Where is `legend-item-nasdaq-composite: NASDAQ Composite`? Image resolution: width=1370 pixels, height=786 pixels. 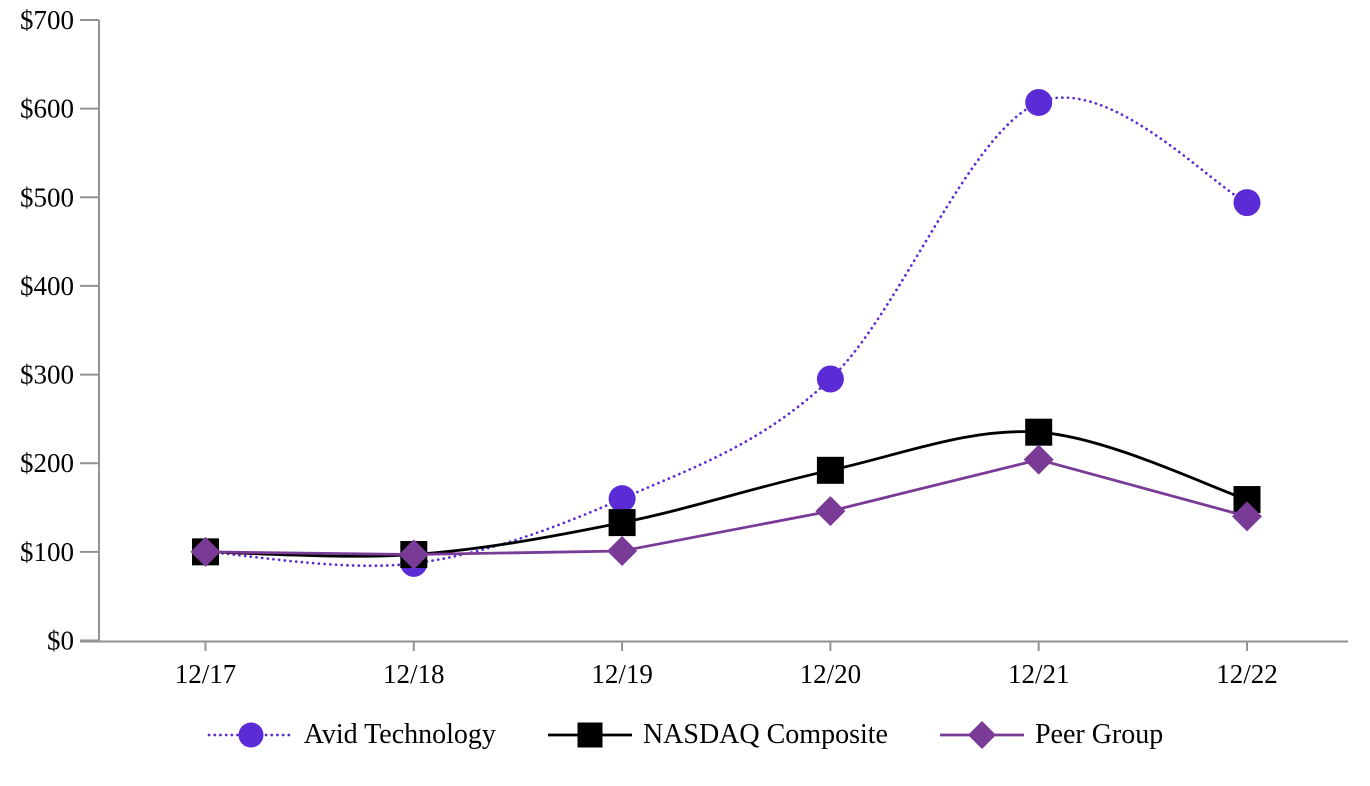 legend-item-nasdaq-composite: NASDAQ Composite is located at coordinates (717, 735).